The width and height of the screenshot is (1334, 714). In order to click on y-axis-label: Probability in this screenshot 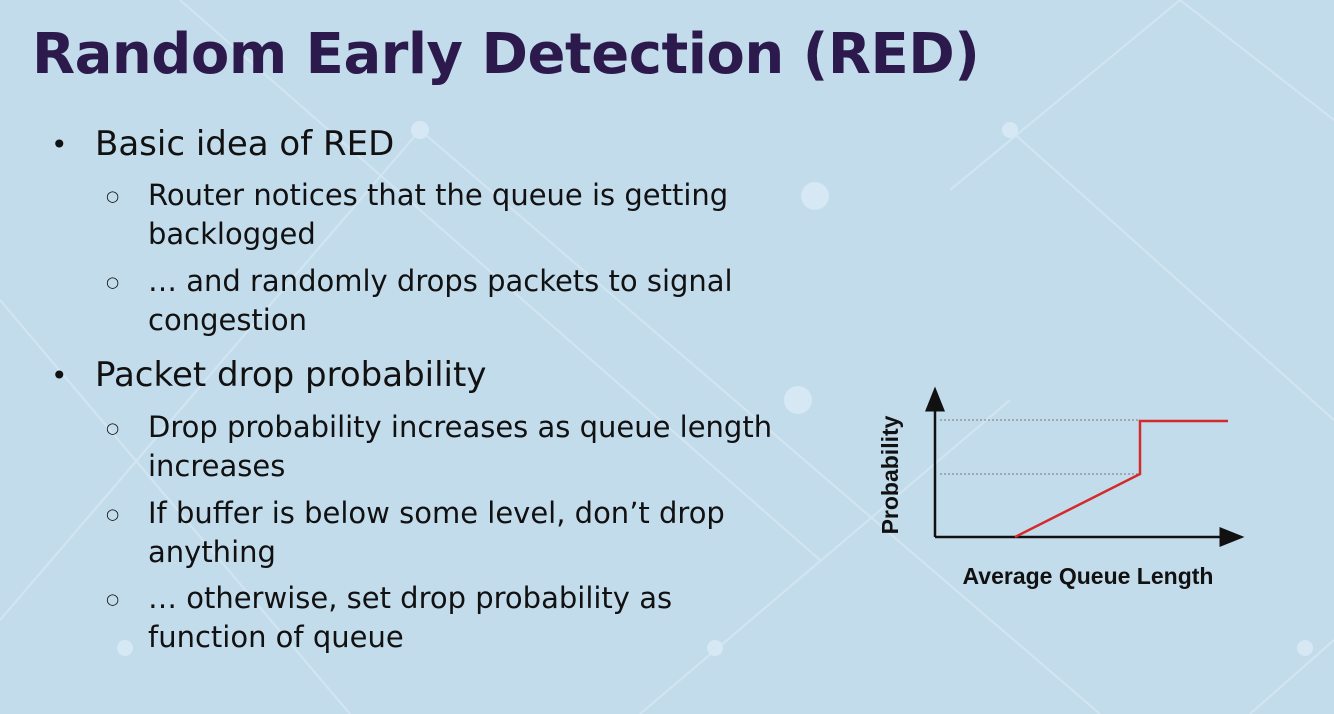, I will do `click(890, 474)`.